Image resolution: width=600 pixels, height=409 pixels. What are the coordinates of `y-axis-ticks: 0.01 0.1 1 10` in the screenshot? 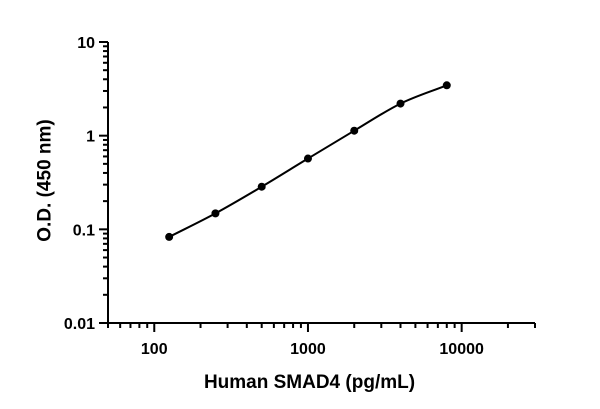 It's located at (86, 184).